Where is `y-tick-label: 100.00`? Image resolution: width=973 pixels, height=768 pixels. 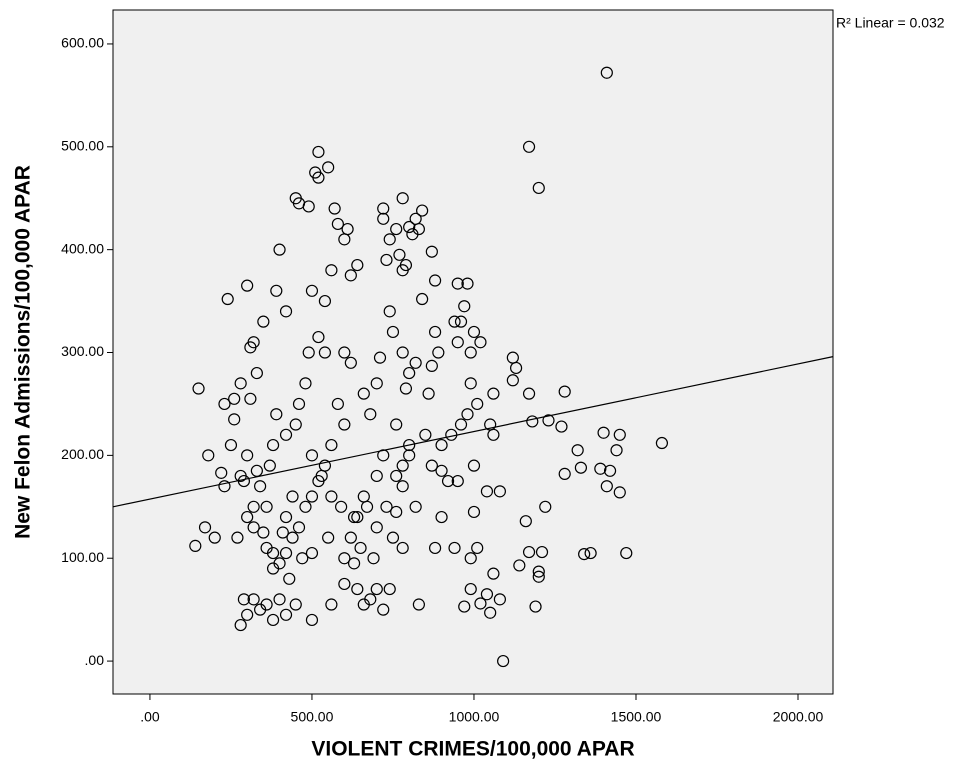
y-tick-label: 100.00 is located at coordinates (82, 557).